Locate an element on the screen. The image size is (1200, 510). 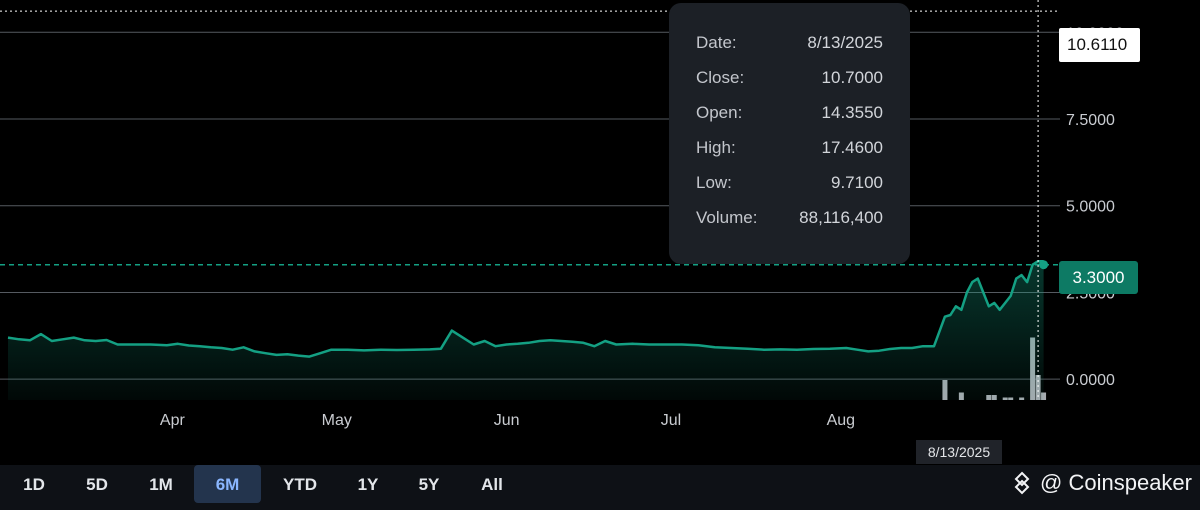
tooltip-row-close: Close: 10.7000 is located at coordinates (789, 77).